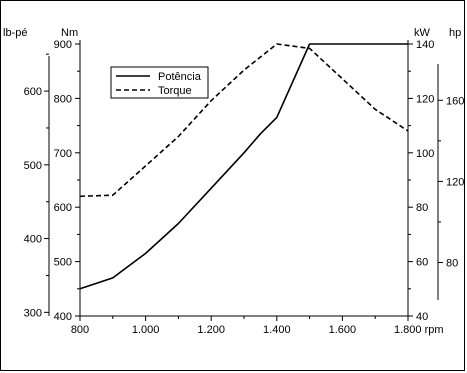 The image size is (467, 373). What do you see at coordinates (452, 264) in the screenshot?
I see `y-tick-label-hp: 80` at bounding box center [452, 264].